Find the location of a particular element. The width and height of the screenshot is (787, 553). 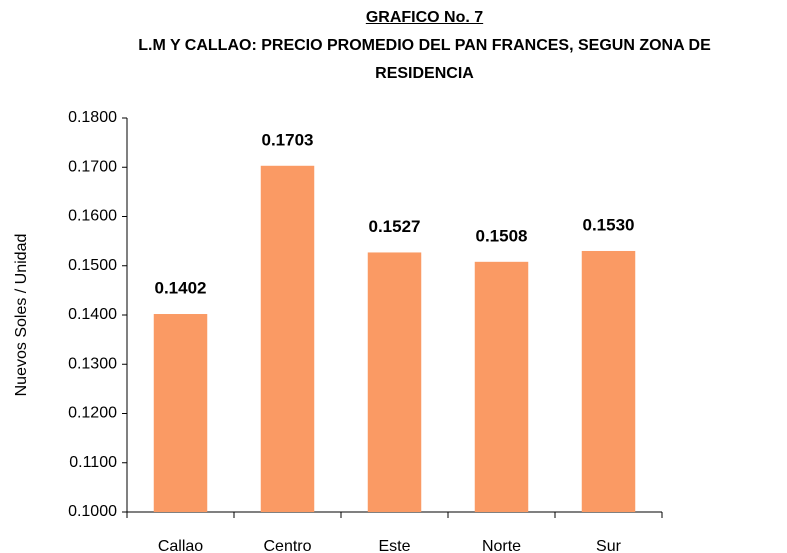

x-tick-label: Centro is located at coordinates (287, 545).